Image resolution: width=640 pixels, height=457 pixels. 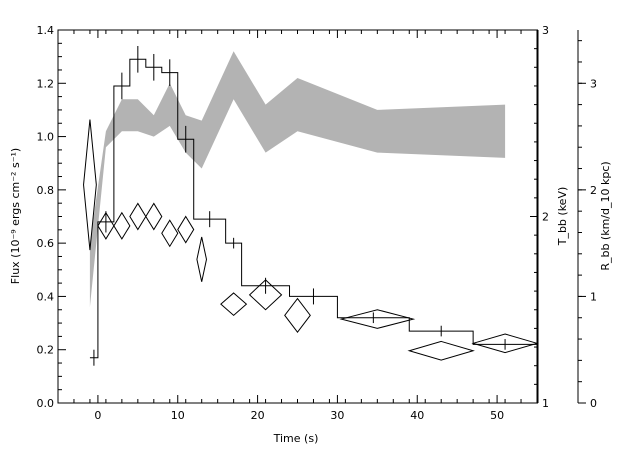 What do you see at coordinates (46, 243) in the screenshot?
I see `flux-tick-label: 0.6` at bounding box center [46, 243].